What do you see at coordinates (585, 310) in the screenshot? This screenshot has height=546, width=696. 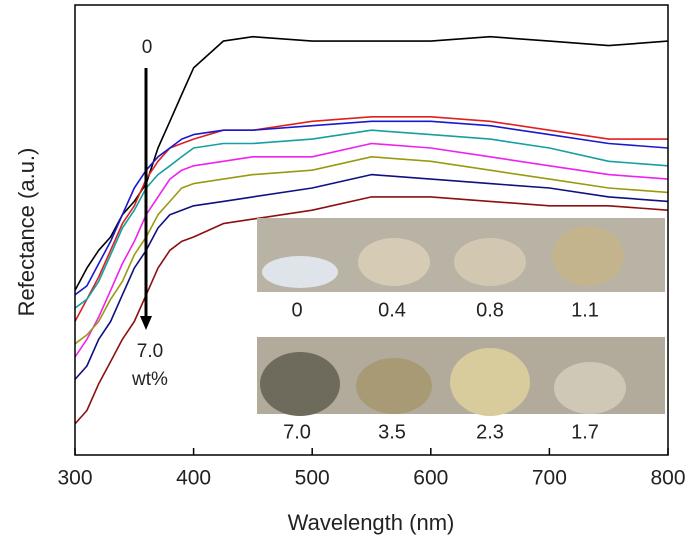 I see `inset-label: 1.1` at bounding box center [585, 310].